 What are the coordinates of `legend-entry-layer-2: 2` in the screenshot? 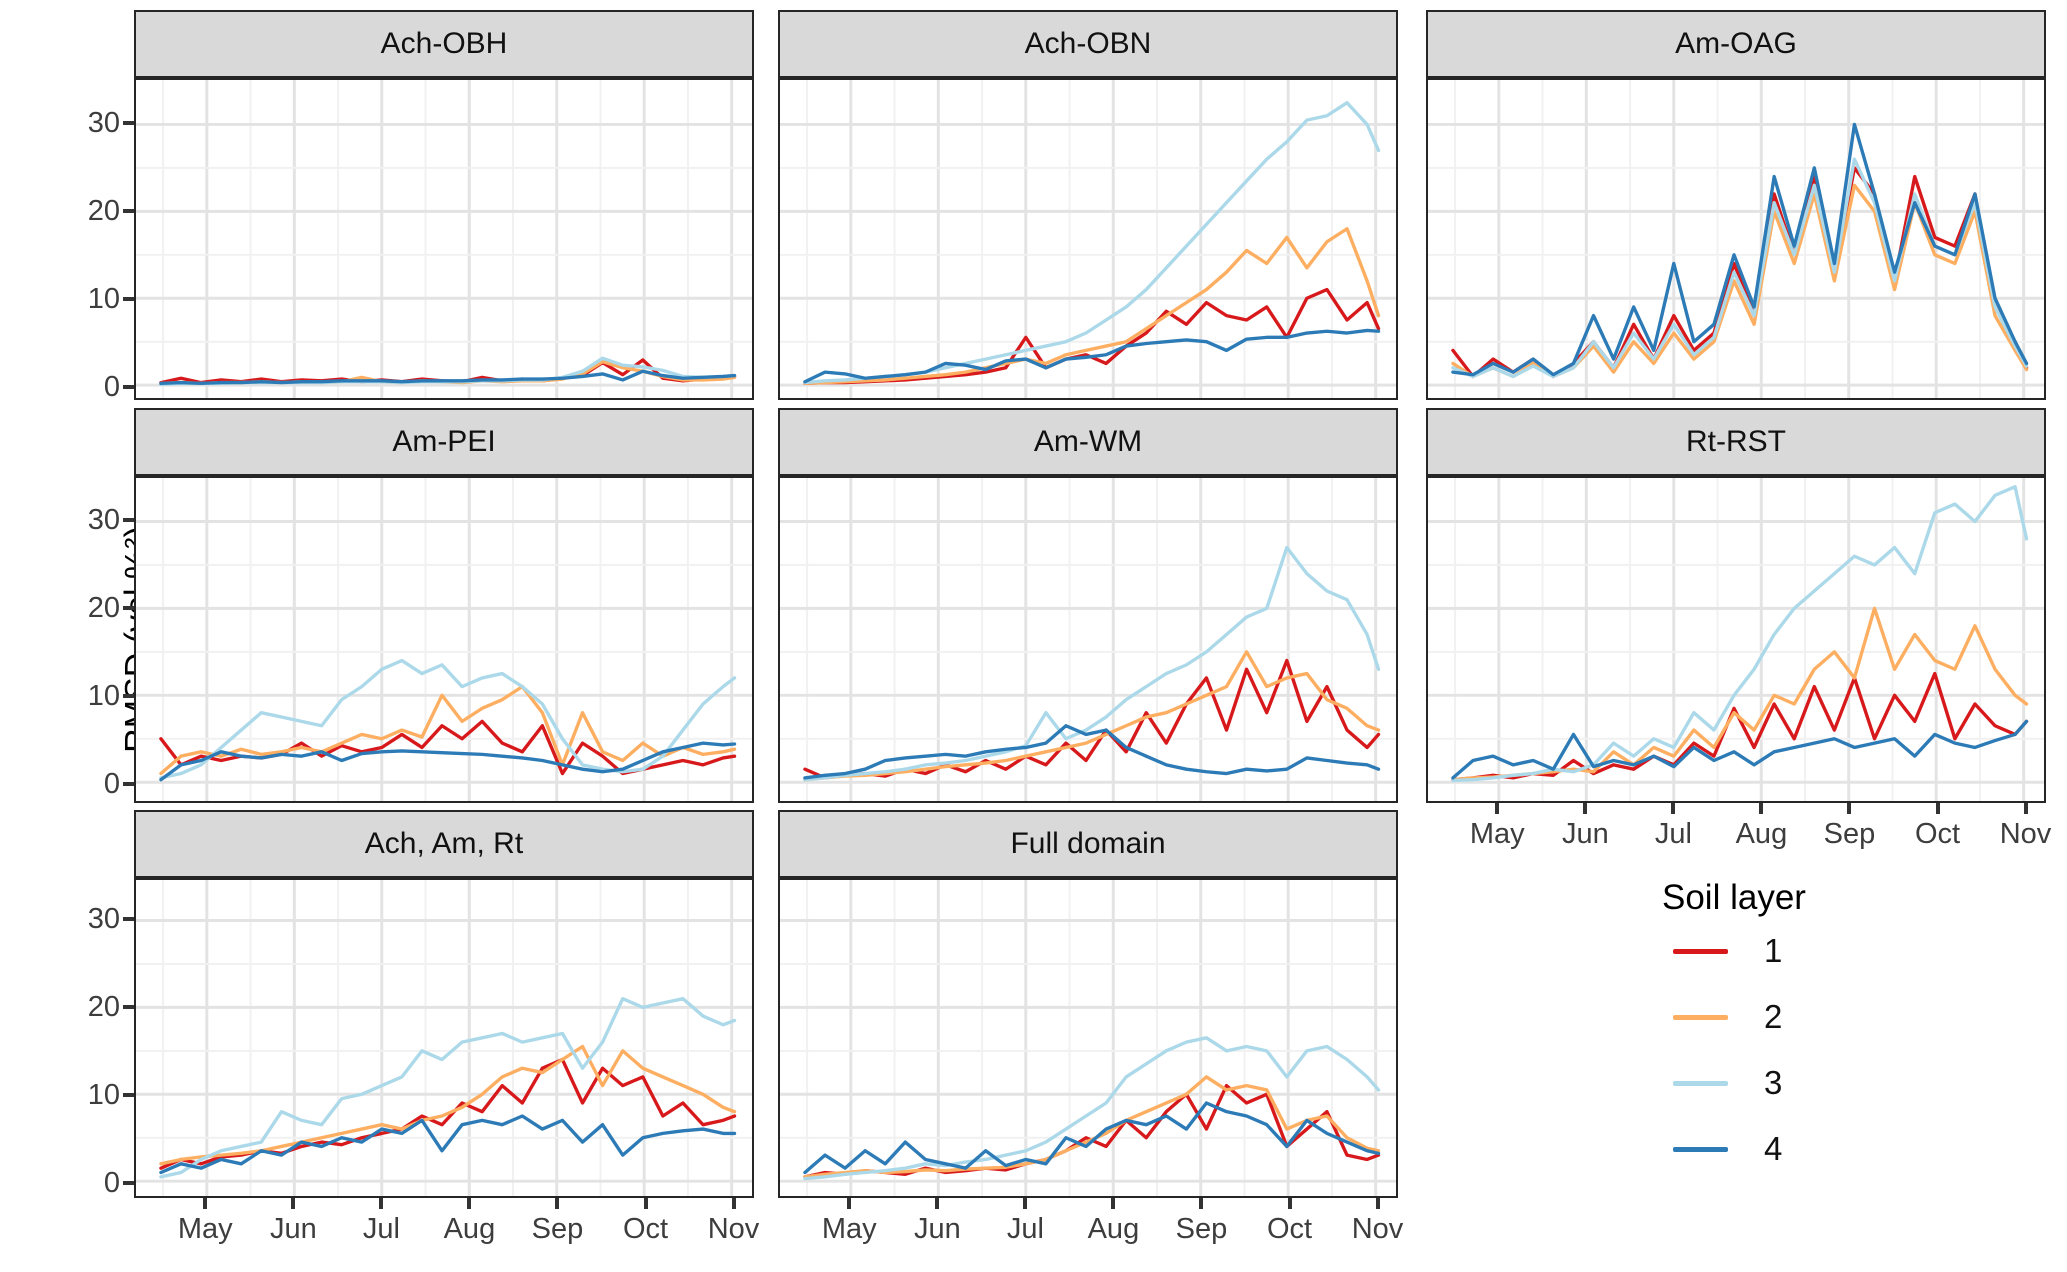 It's located at (1840, 1017).